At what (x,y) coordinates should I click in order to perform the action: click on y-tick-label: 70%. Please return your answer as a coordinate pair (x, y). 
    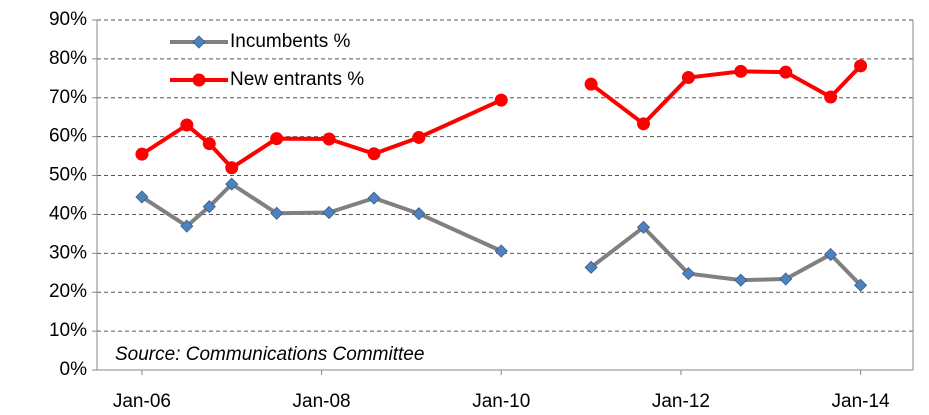
    Looking at the image, I should click on (68, 97).